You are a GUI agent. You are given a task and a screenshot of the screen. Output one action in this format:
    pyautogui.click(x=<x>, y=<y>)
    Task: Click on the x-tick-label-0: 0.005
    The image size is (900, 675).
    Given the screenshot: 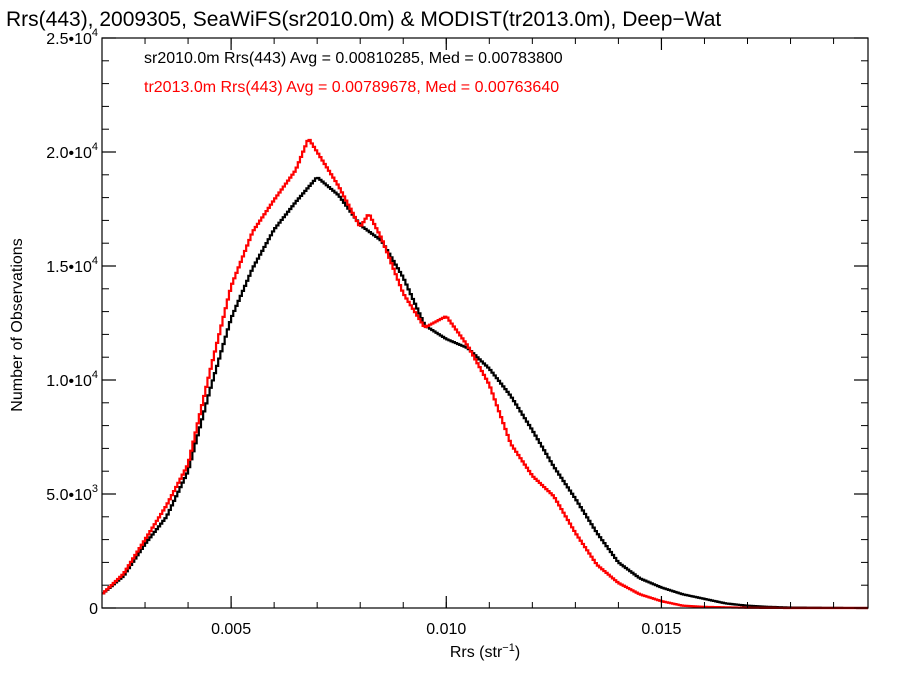 What is the action you would take?
    pyautogui.click(x=231, y=629)
    